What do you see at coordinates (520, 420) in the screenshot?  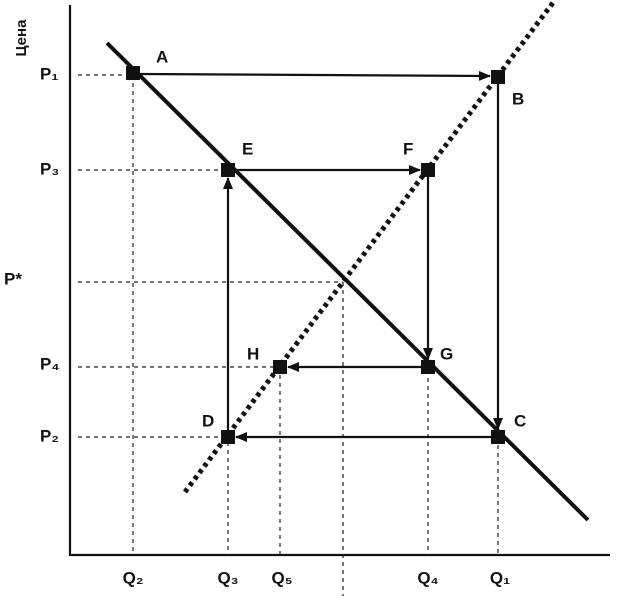 I see `point-label: C` at bounding box center [520, 420].